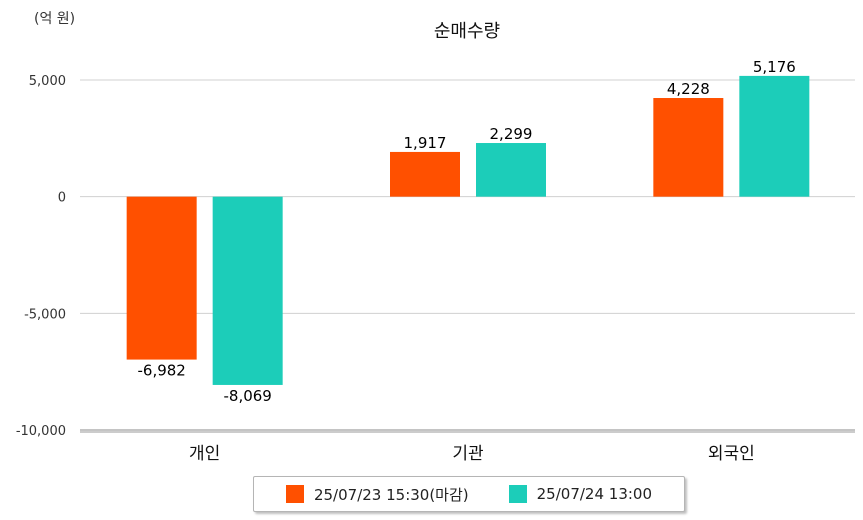  Describe the element at coordinates (467, 454) in the screenshot. I see `x-category-label: 기관` at that location.